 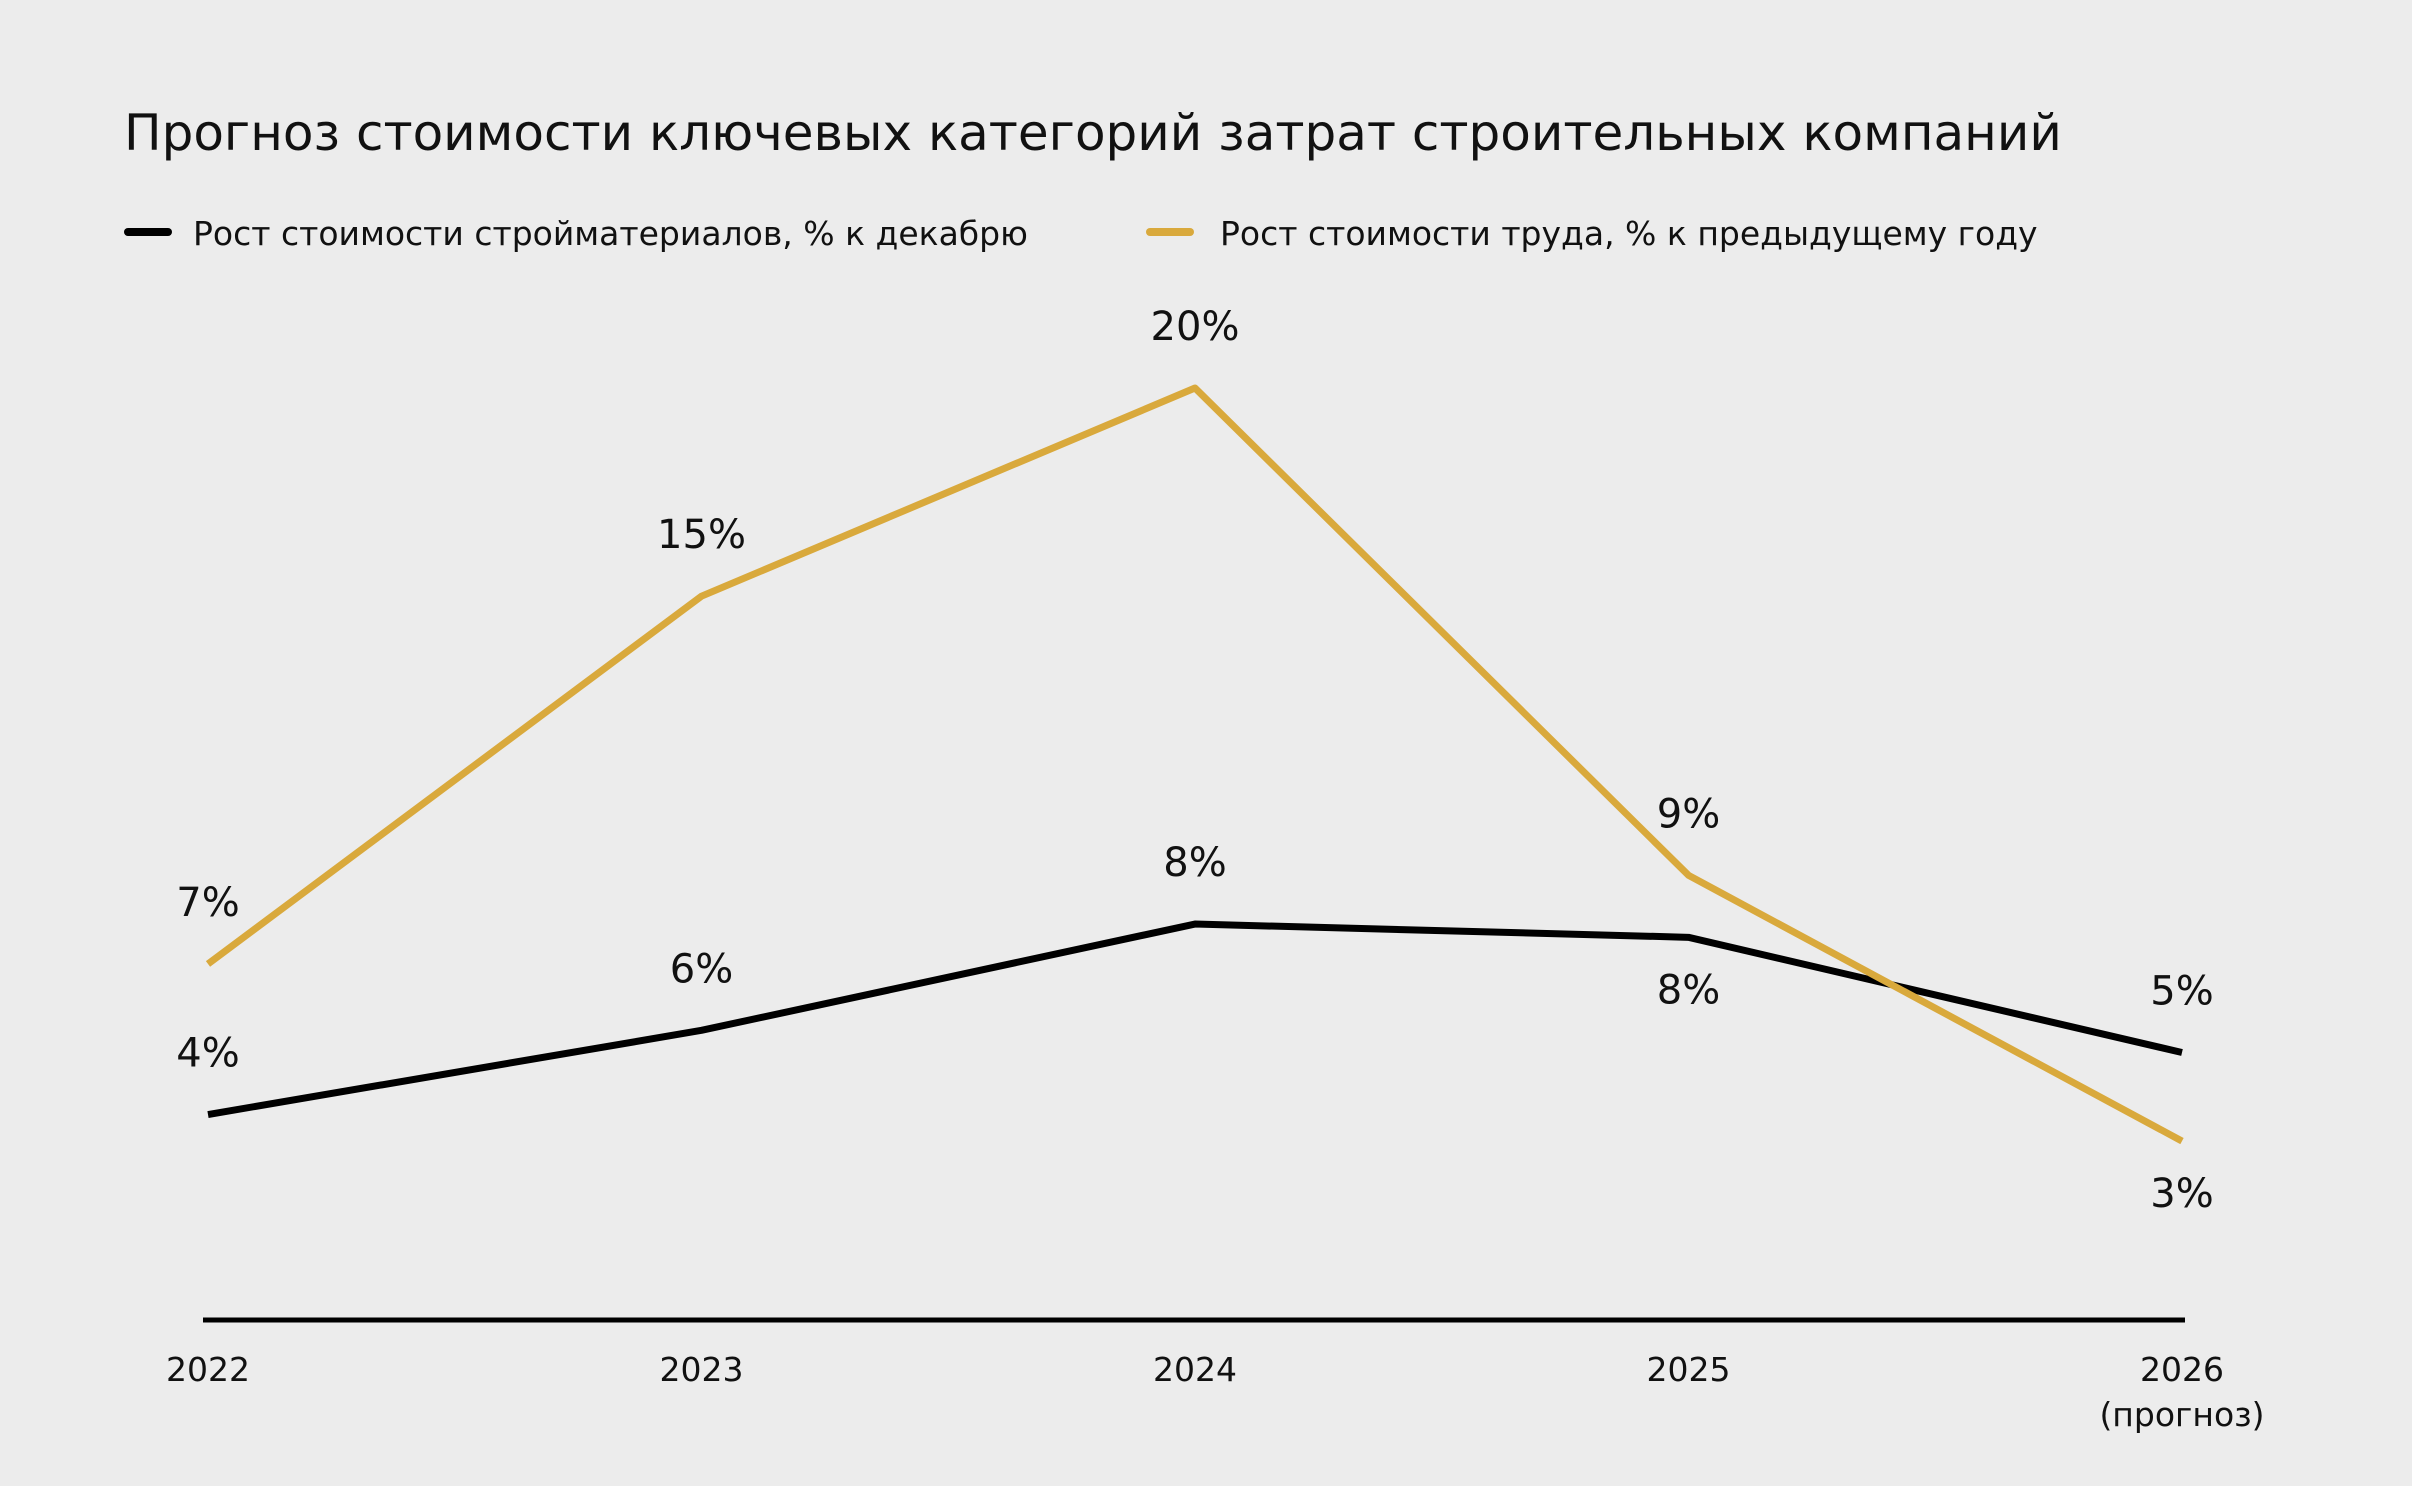 What do you see at coordinates (208, 1369) in the screenshot?
I see `x-tick-label: 2022` at bounding box center [208, 1369].